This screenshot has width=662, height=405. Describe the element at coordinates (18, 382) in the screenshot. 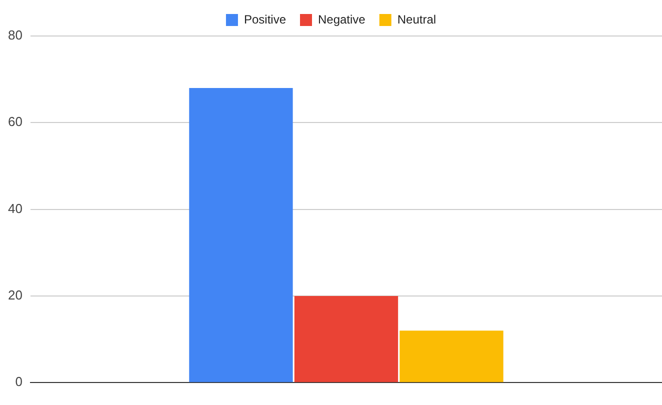

I see `y-tick-label: 0` at that location.